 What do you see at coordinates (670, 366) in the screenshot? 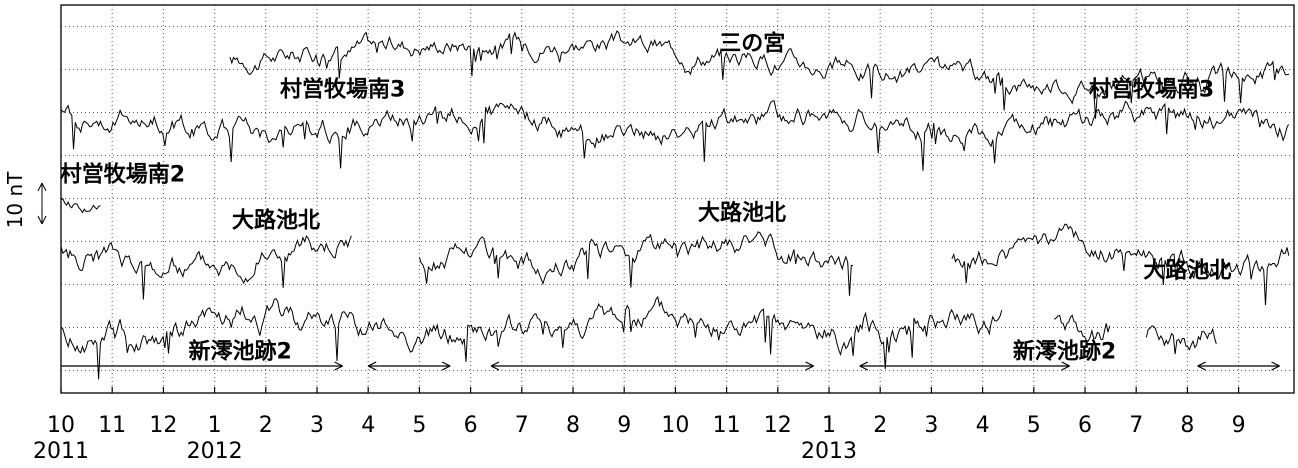
I see `observation-spans` at bounding box center [670, 366].